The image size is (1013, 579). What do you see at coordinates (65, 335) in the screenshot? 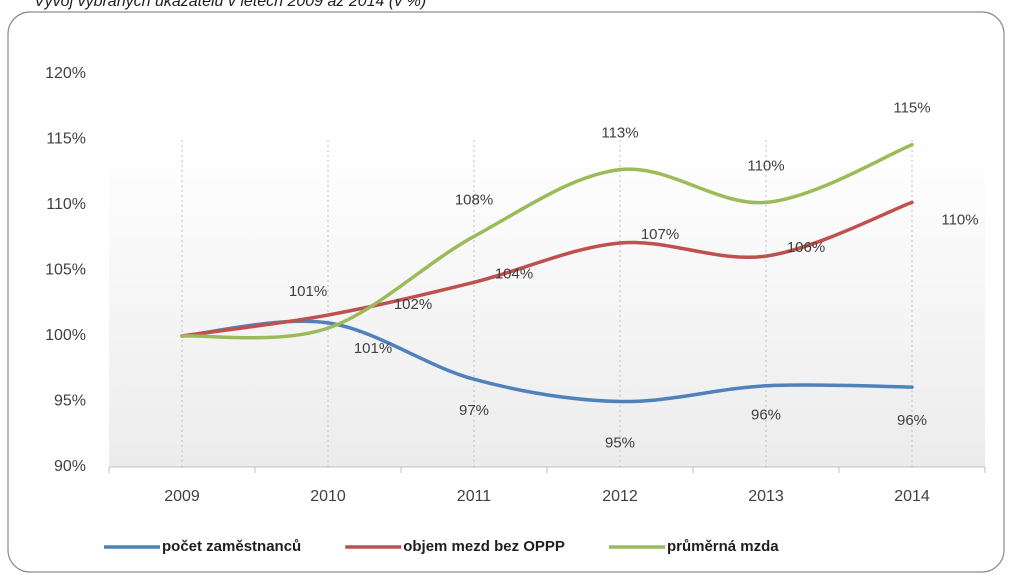
I see `y-tick-label: 100%` at bounding box center [65, 335].